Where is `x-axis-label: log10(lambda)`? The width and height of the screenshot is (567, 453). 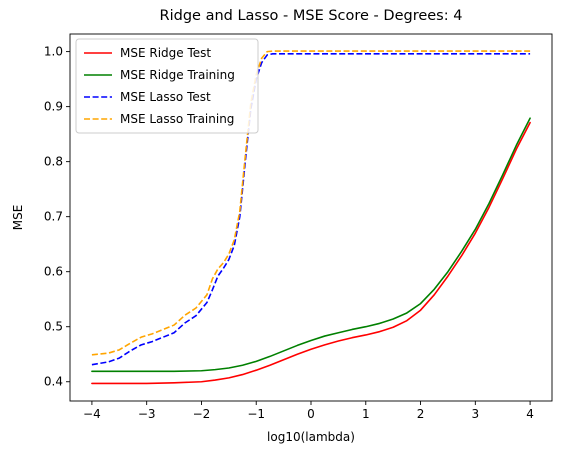 x-axis-label: log10(lambda) is located at coordinates (311, 437).